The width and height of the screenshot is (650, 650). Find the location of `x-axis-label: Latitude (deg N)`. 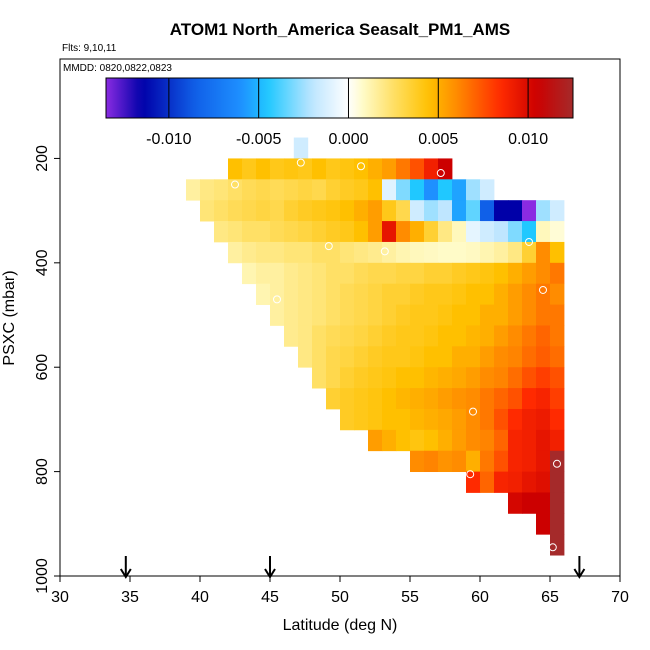

x-axis-label: Latitude (deg N) is located at coordinates (340, 625).